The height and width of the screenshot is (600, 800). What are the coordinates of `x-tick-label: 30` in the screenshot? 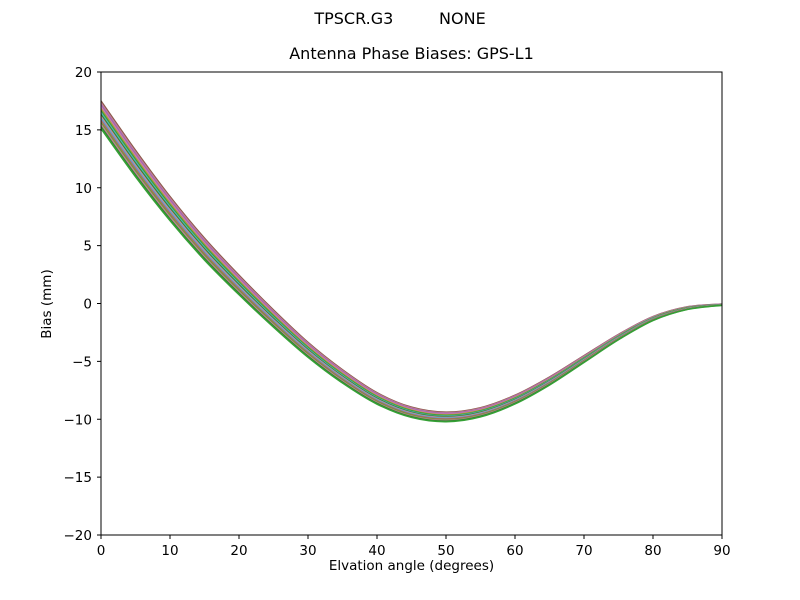 It's located at (307, 551).